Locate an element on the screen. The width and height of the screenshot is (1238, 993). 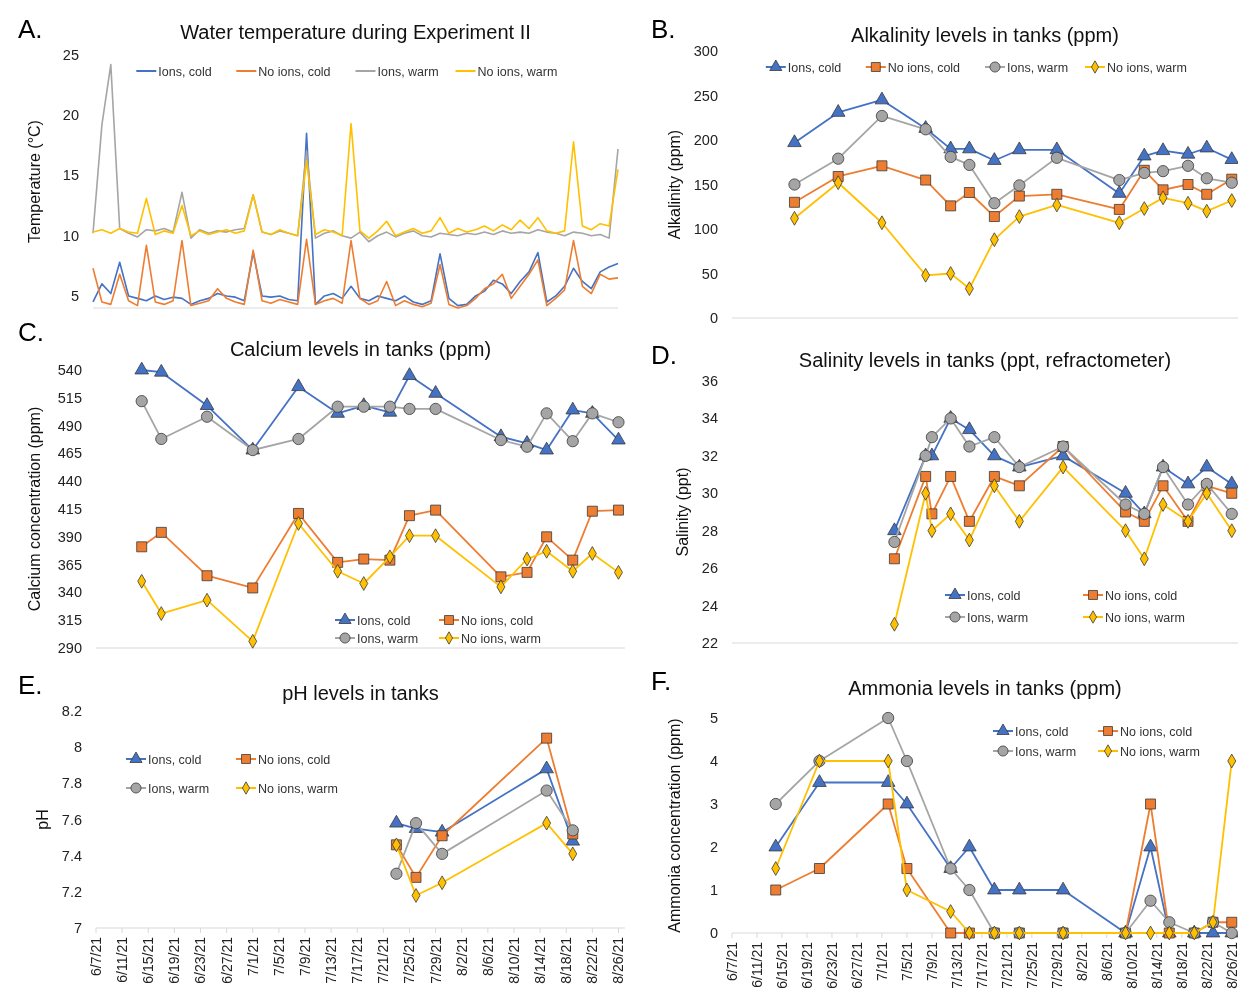
x-tick-label: 7/9/21 is located at coordinates (304, 956).